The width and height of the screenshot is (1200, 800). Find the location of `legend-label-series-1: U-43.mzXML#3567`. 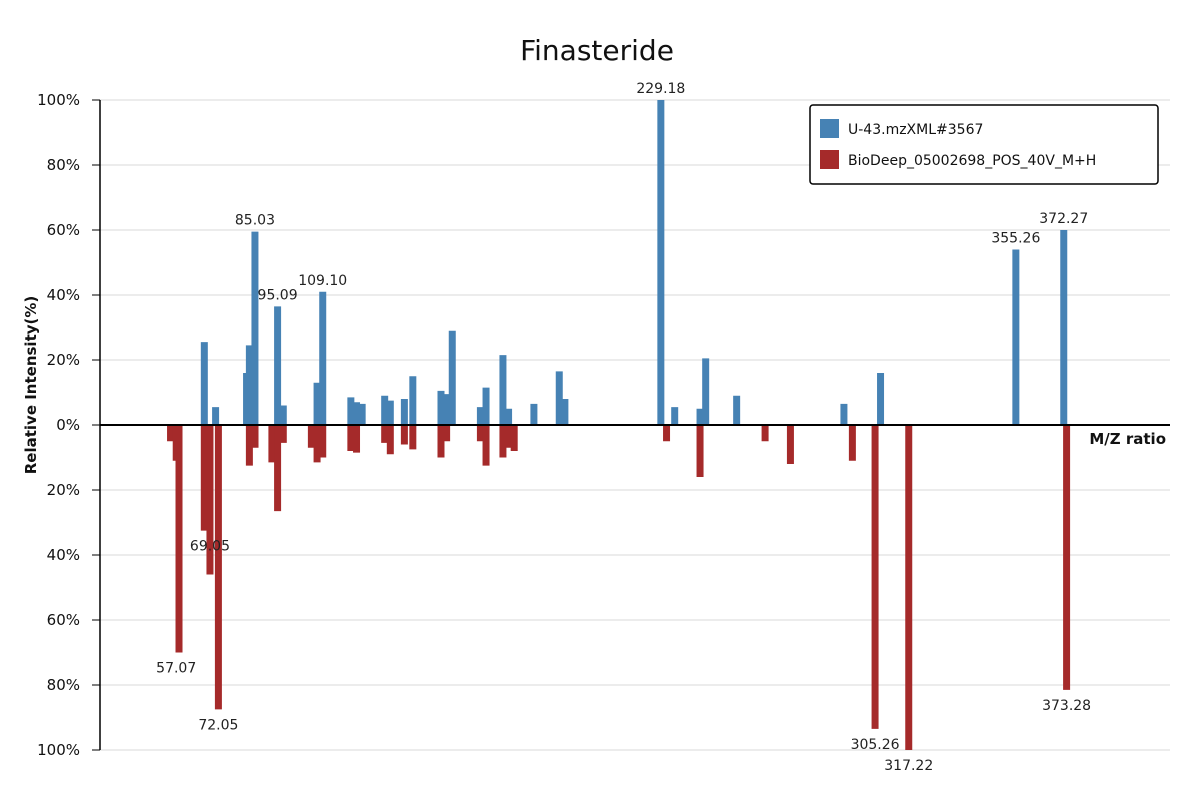

legend-label-series-1: U-43.mzXML#3567 is located at coordinates (915, 130).